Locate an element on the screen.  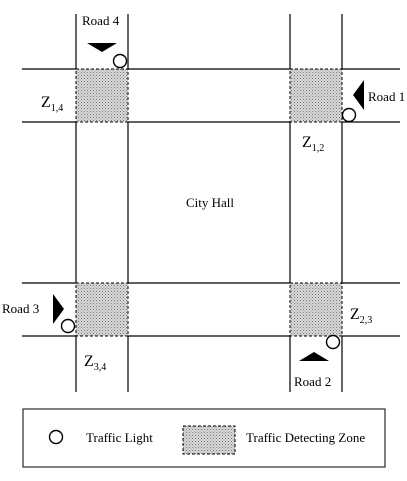
legend-traffic-light-icon is located at coordinates (56, 437).